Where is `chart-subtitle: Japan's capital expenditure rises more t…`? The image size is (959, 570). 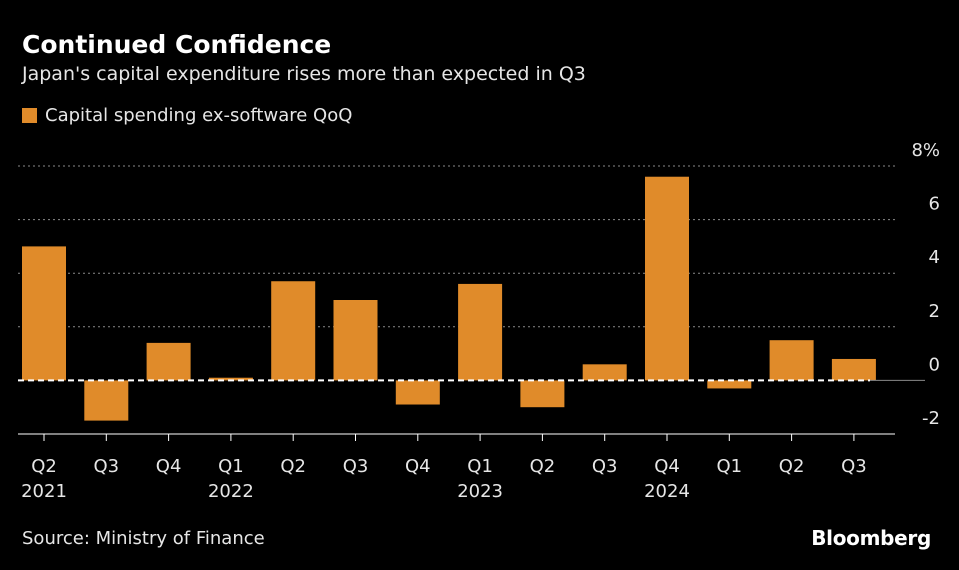
chart-subtitle: Japan's capital expenditure rises more t… is located at coordinates (304, 74).